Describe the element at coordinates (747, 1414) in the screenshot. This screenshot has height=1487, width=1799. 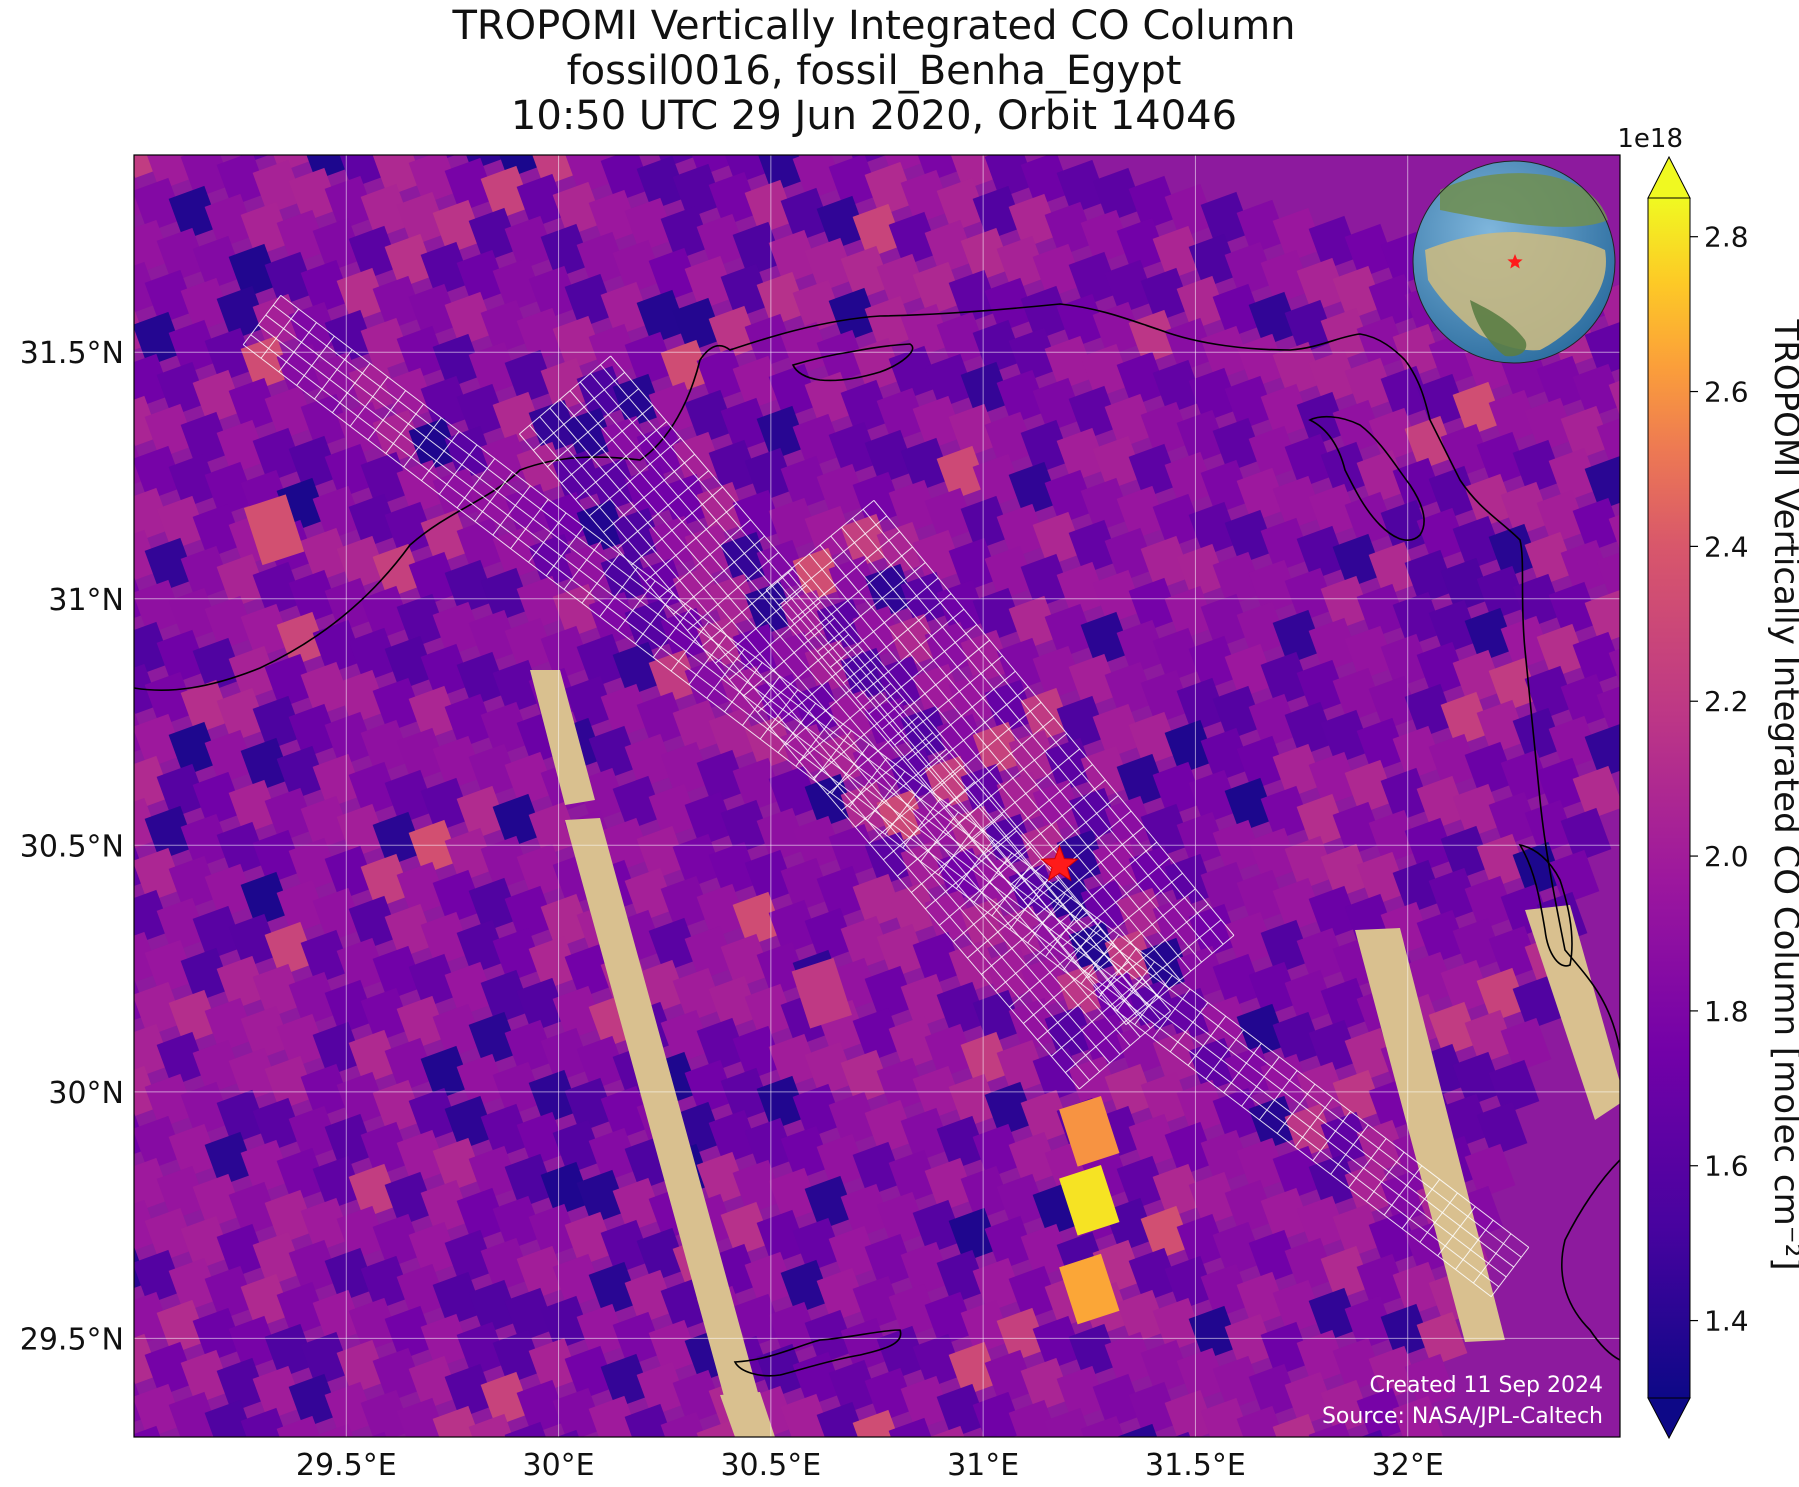
I see `bare-ground-swath` at that location.